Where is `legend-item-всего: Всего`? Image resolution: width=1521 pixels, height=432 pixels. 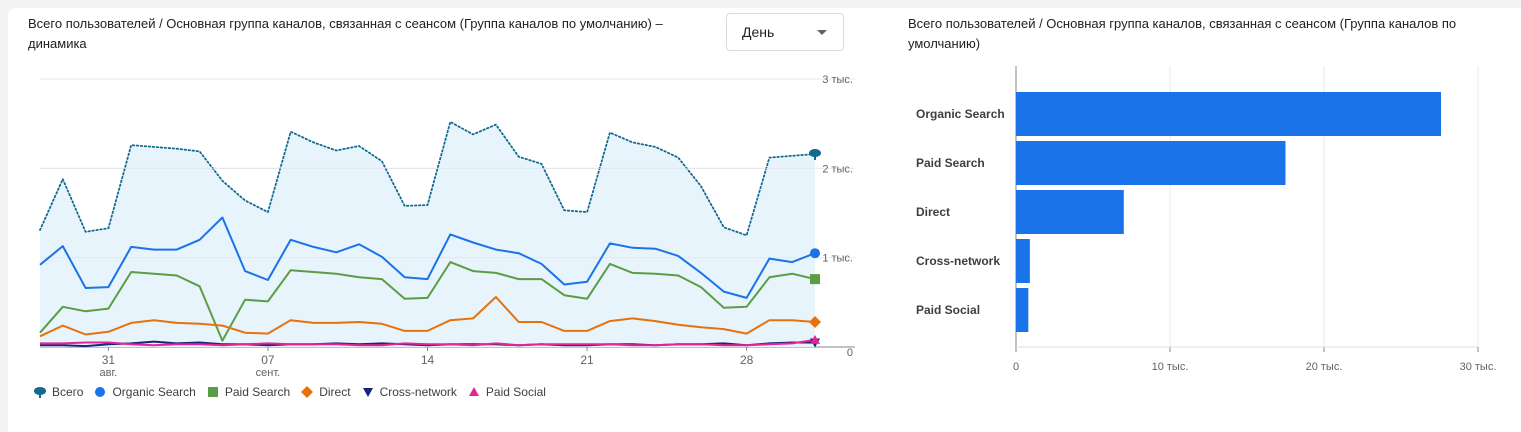
legend-item-всего: Всего is located at coordinates (58, 392).